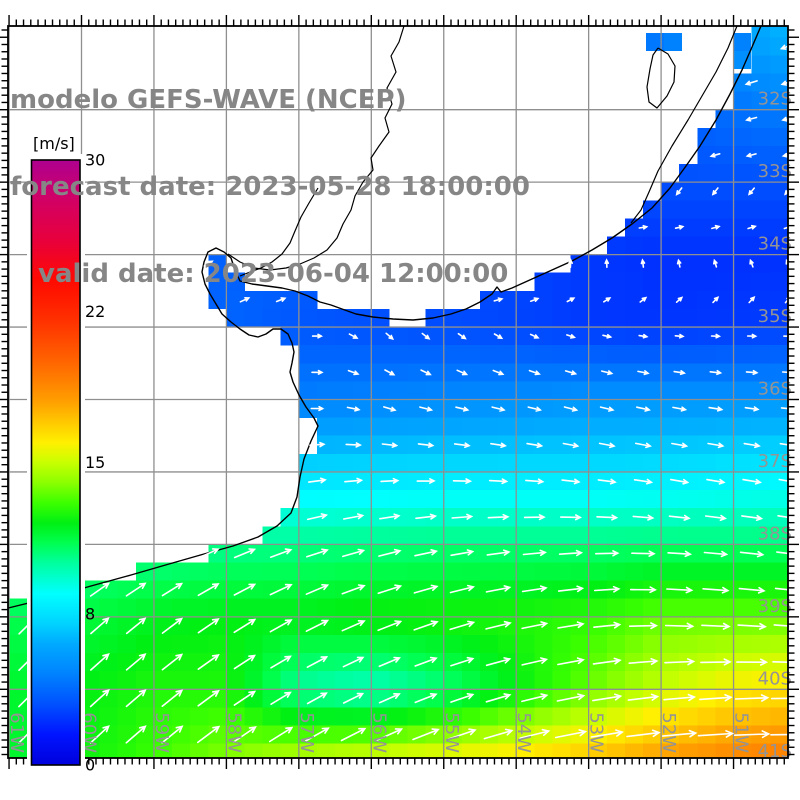 This screenshot has height=800, width=800. What do you see at coordinates (775, 461) in the screenshot?
I see `lat-tick-label: 37S` at bounding box center [775, 461].